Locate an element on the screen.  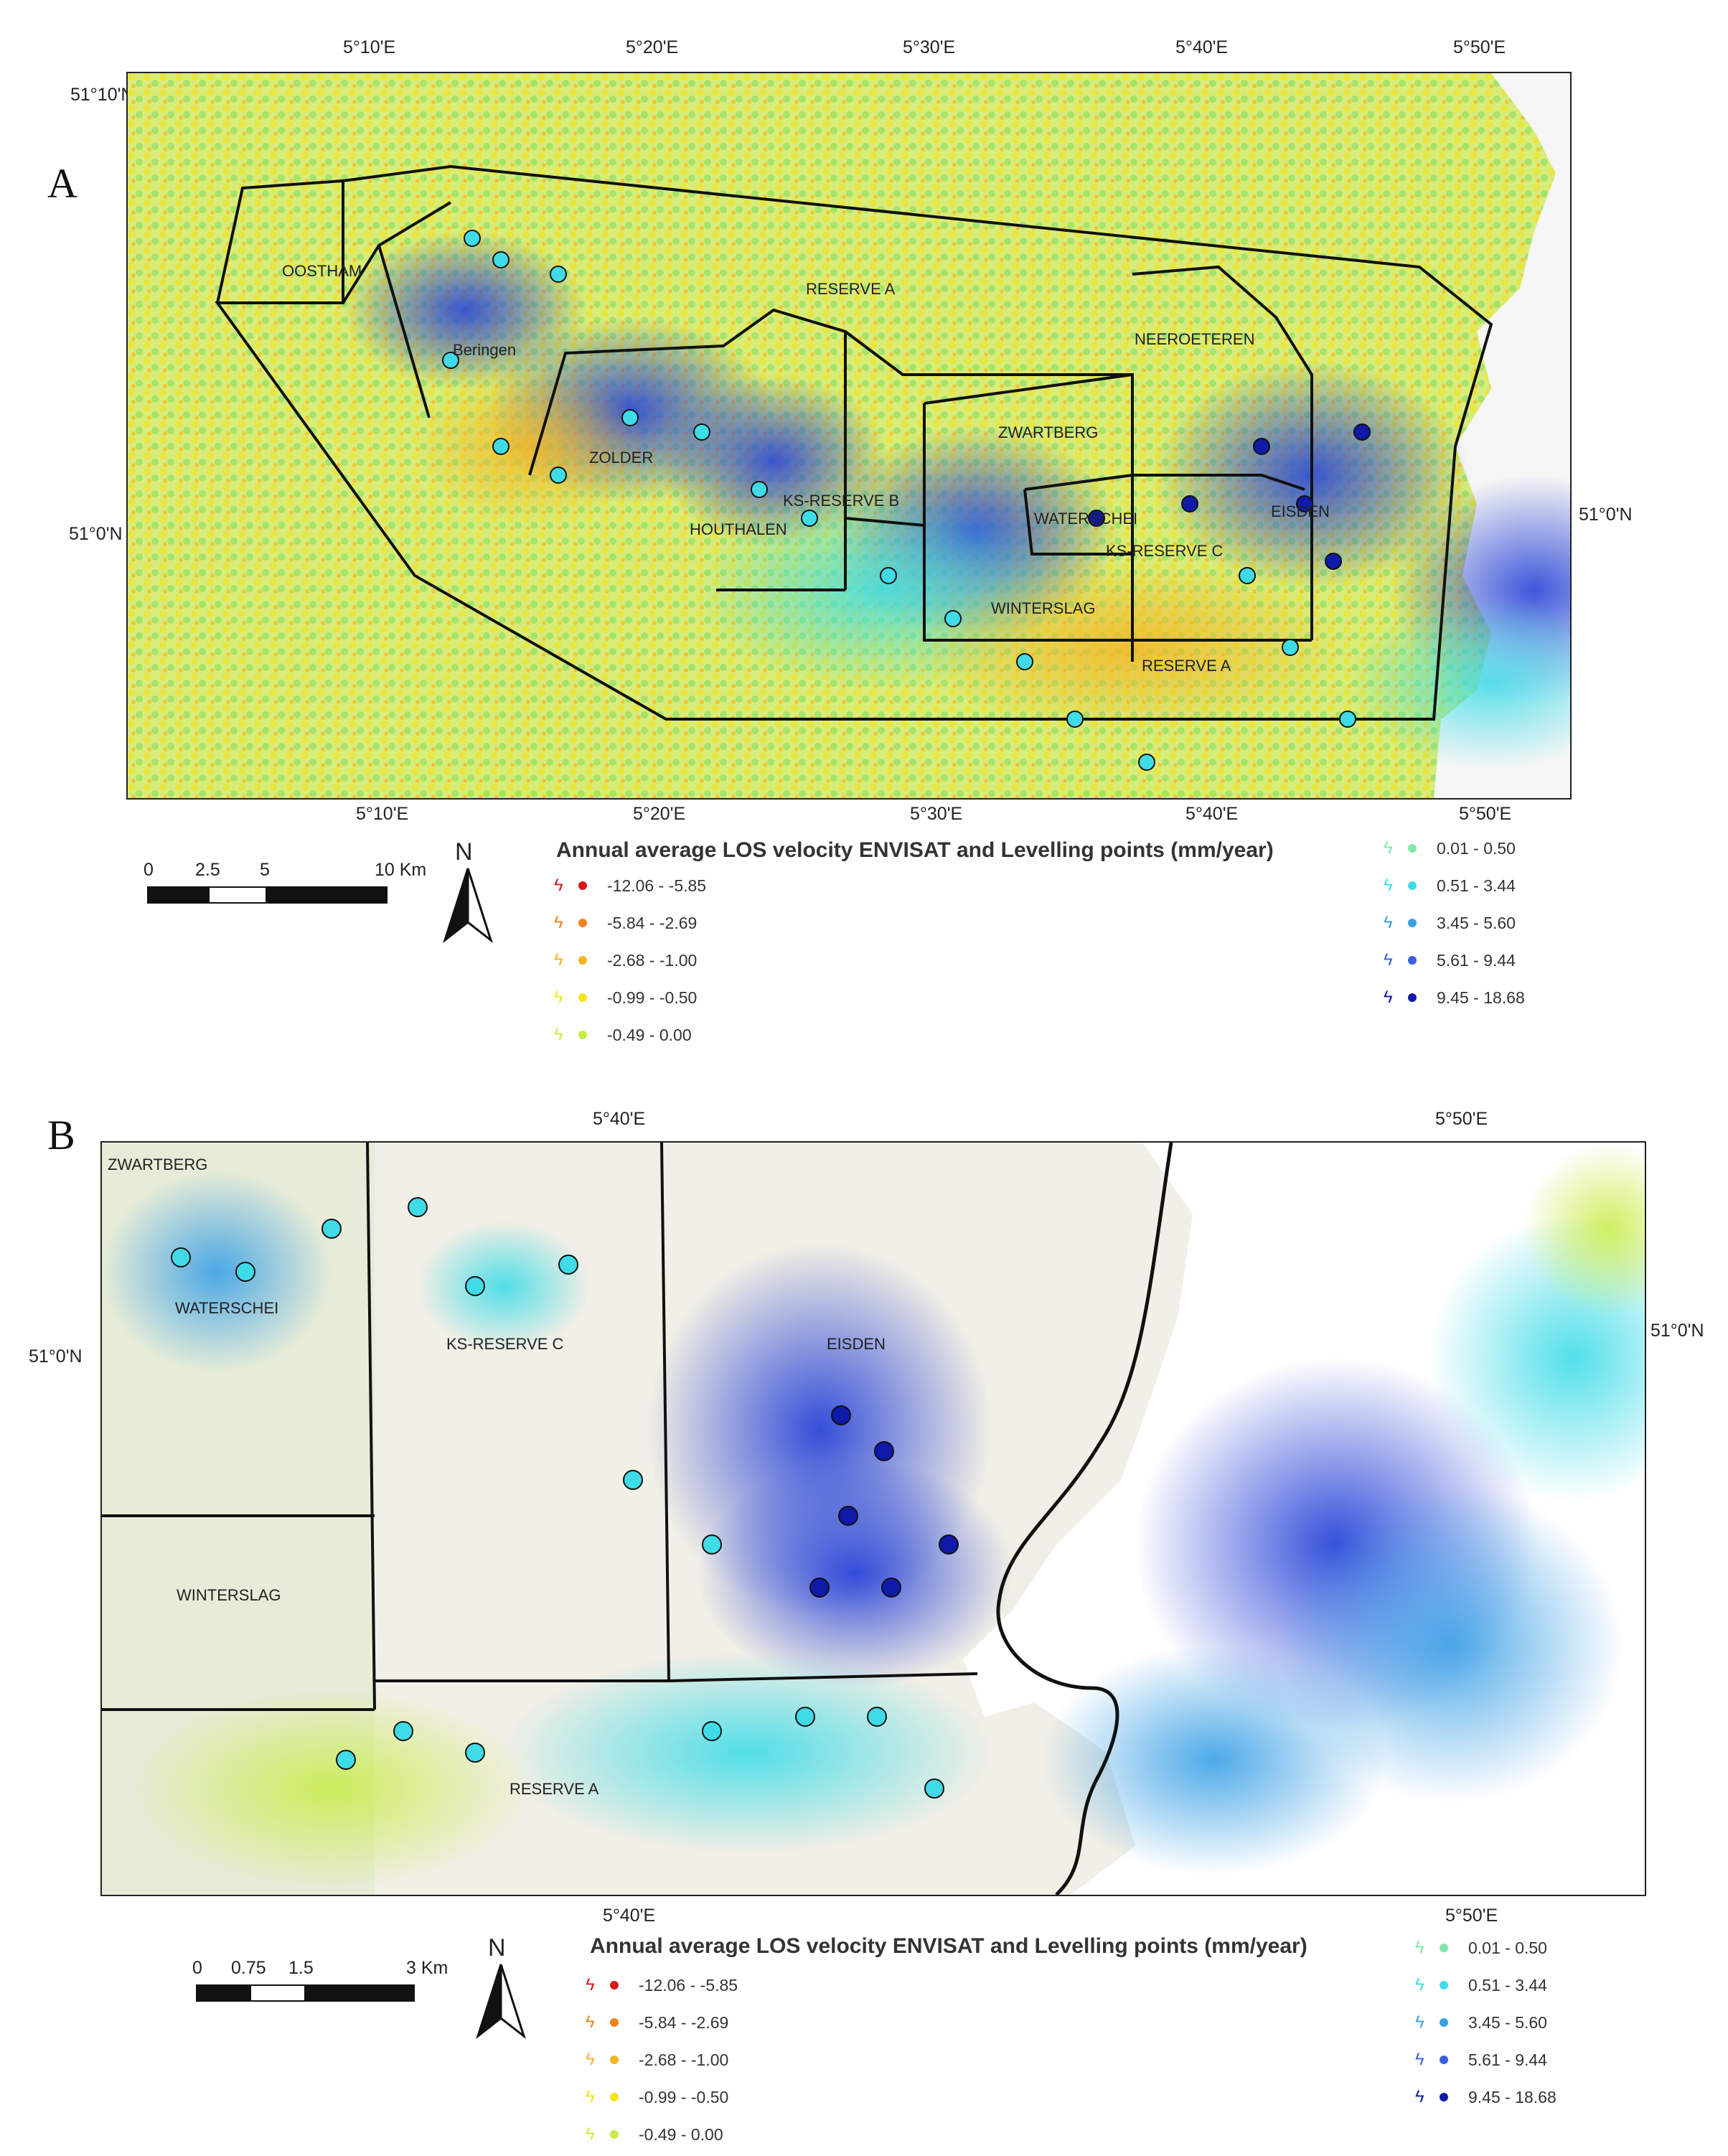
panel-a-letter: A is located at coordinates (63, 183).